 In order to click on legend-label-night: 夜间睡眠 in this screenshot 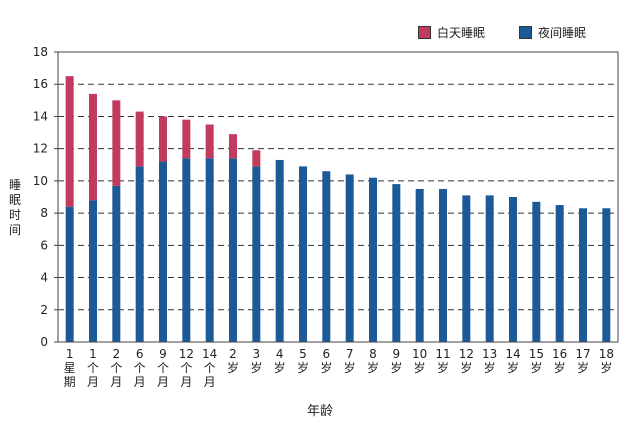, I will do `click(562, 33)`.